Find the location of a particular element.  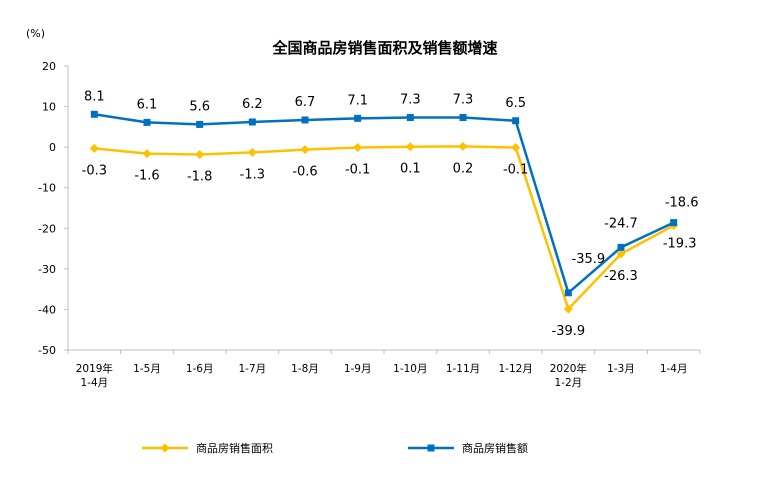

legend-marker-square is located at coordinates (431, 448).